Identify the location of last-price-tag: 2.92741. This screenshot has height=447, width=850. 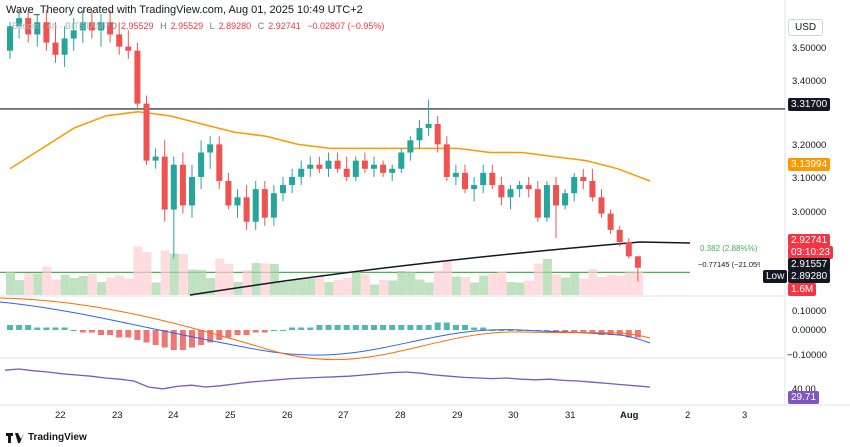
(809, 240).